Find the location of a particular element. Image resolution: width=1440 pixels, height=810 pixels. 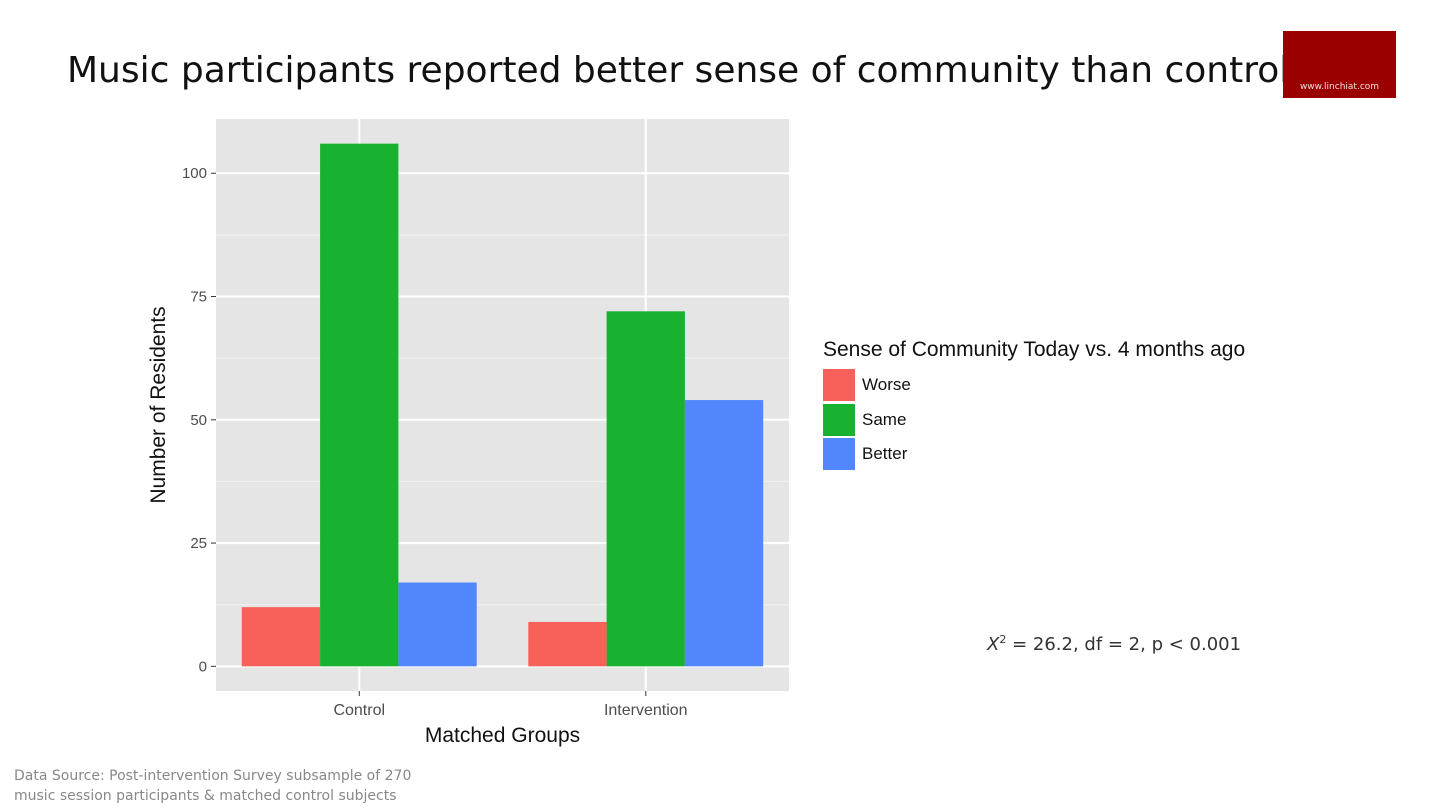

legend-item-same: Same is located at coordinates (1034, 420).